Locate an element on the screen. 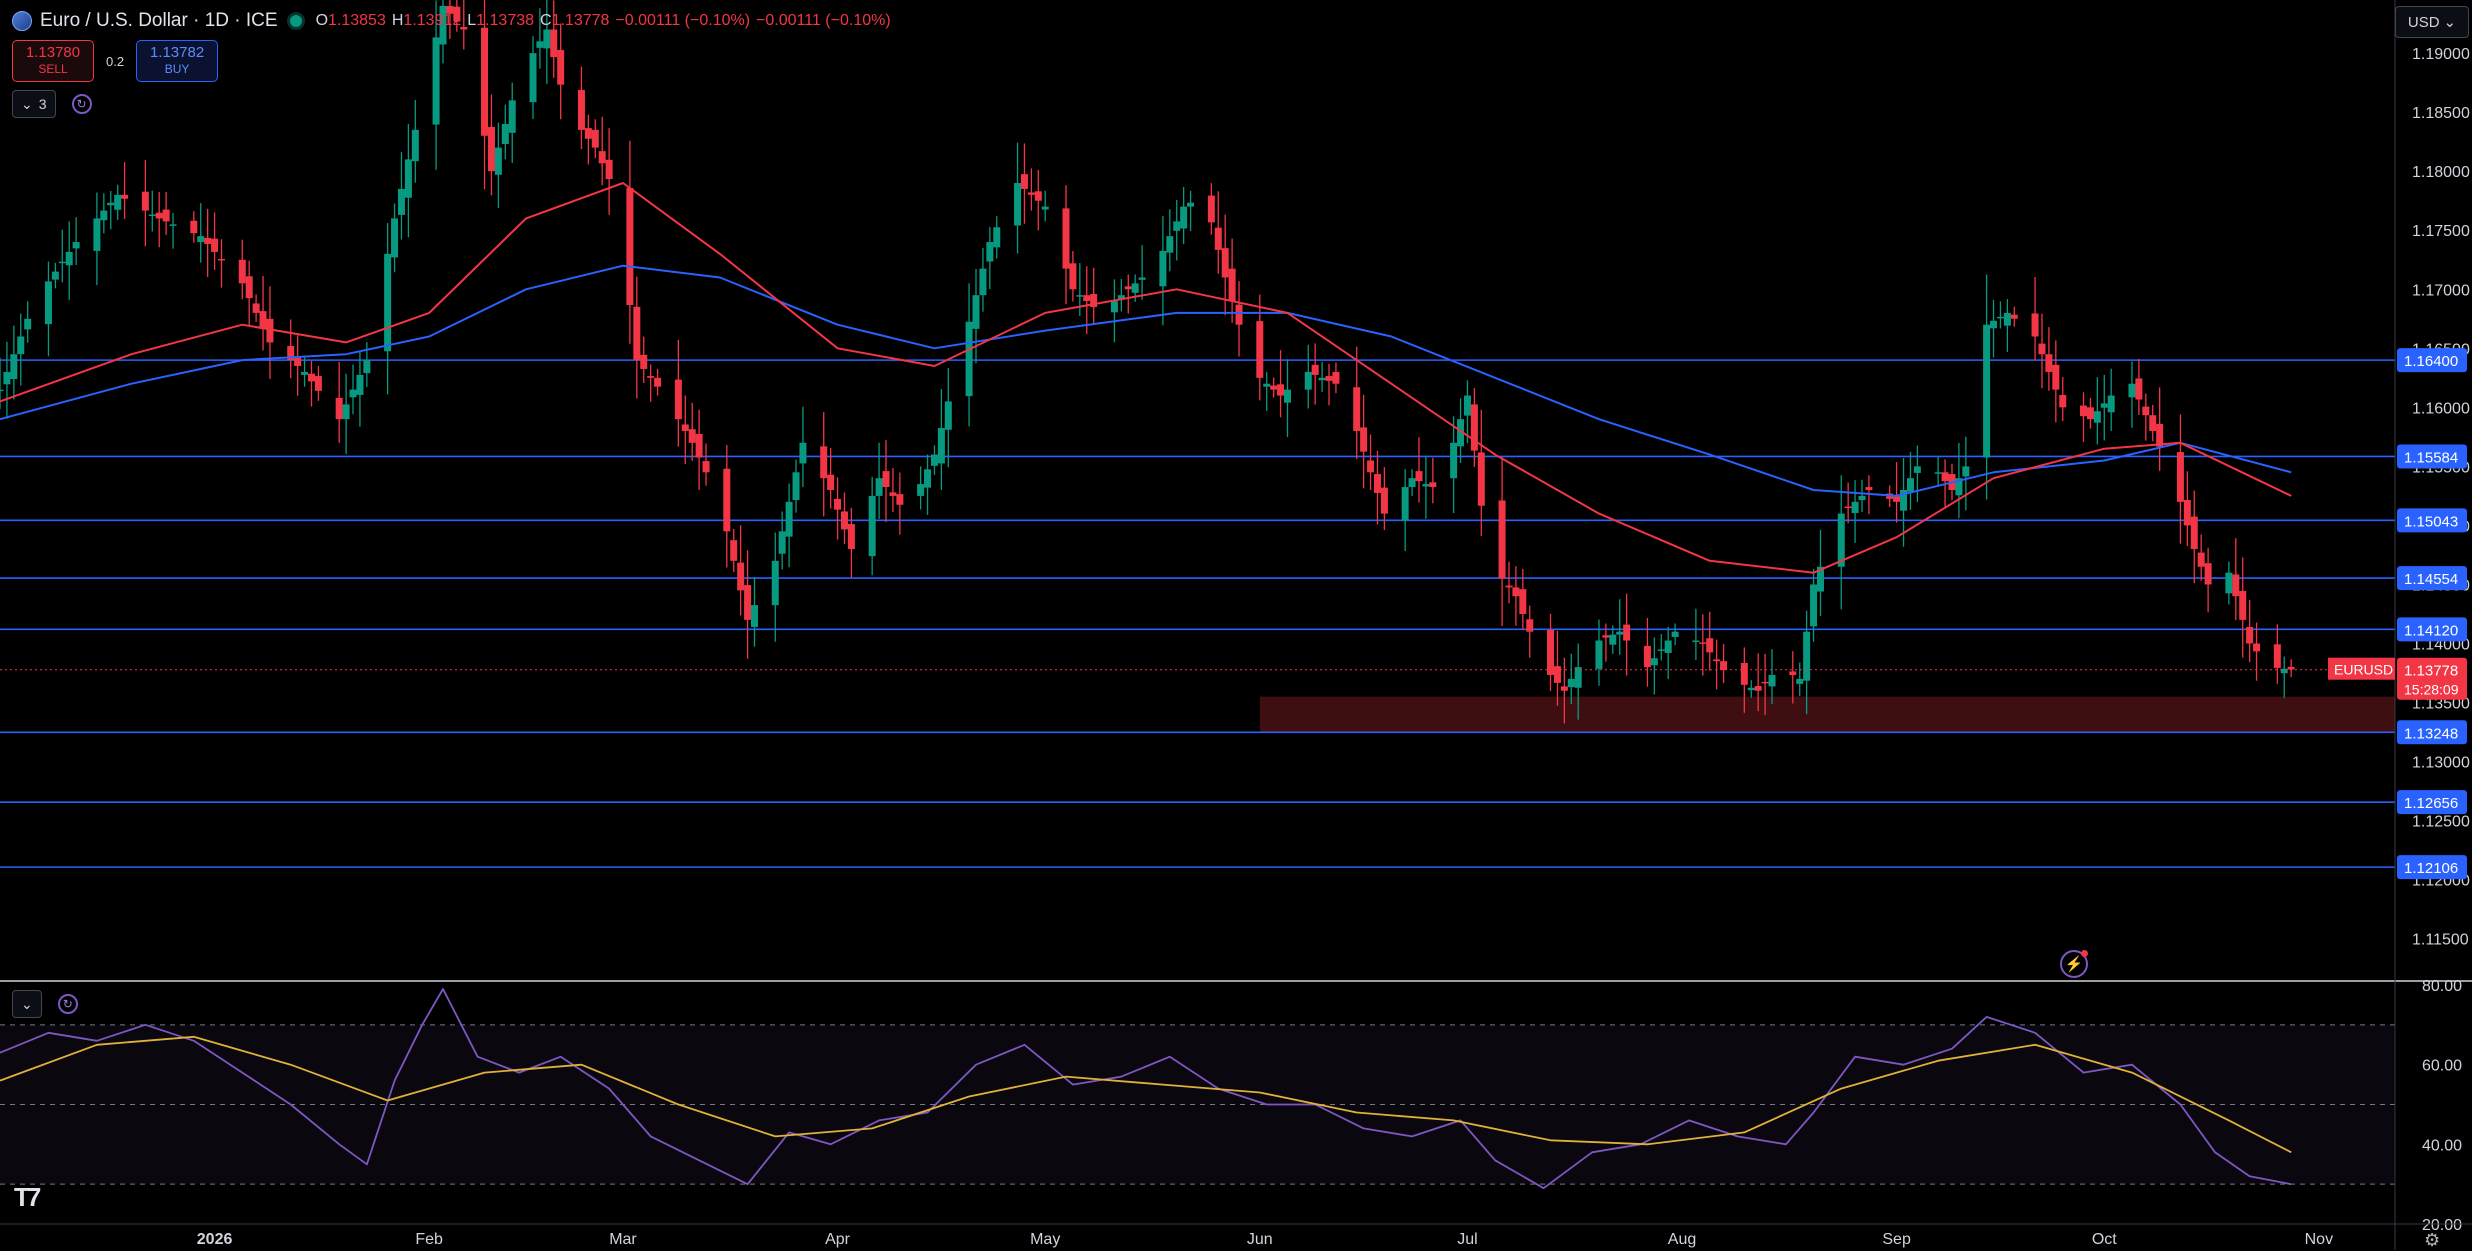 This screenshot has width=2472, height=1251. last-price-tag is located at coordinates (2432, 678).